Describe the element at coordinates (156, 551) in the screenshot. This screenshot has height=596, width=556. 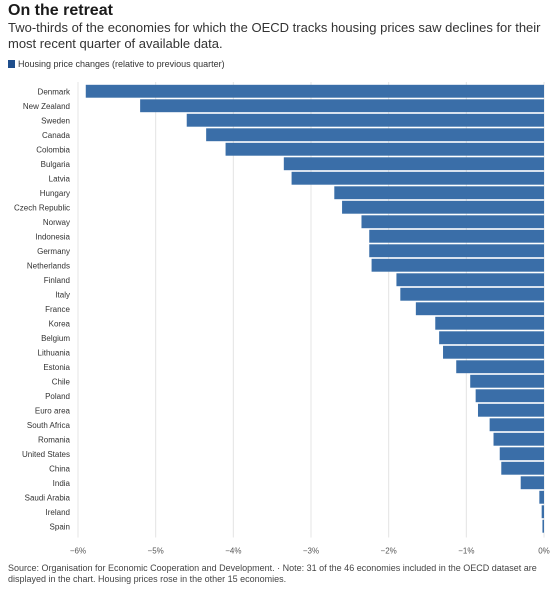
I see `x-tick-label: −5%` at that location.